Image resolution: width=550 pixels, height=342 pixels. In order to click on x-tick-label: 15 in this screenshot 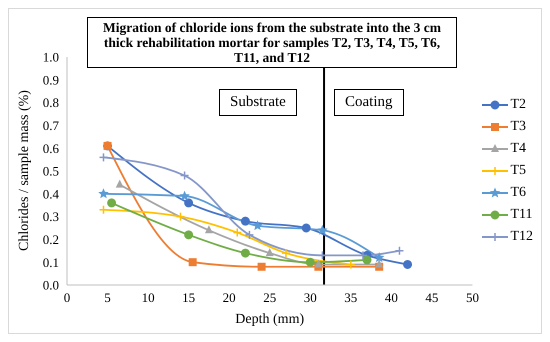, I will do `click(189, 298)`.